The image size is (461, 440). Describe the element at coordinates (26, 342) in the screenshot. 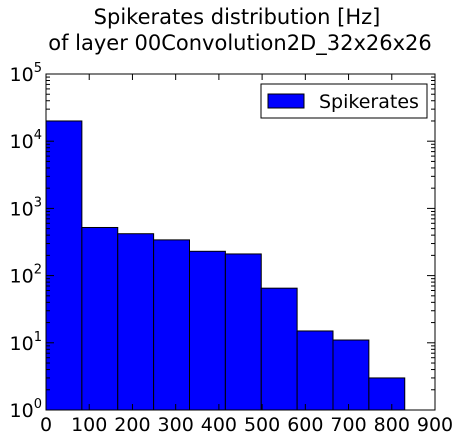

I see `y-tick-label: 10¹` at that location.